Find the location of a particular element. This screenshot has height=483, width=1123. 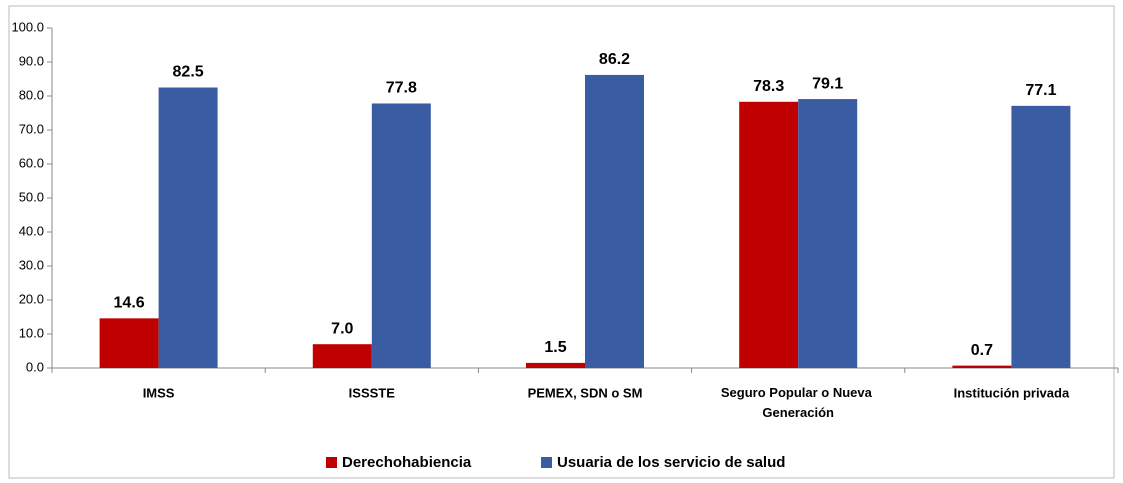

legend-label: Derechohabiencia is located at coordinates (407, 462).